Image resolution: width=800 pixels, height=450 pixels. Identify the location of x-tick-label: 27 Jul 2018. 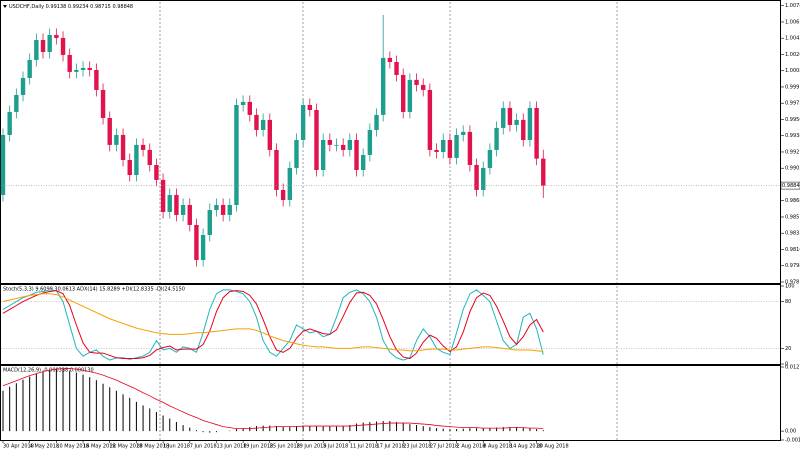
(444, 447).